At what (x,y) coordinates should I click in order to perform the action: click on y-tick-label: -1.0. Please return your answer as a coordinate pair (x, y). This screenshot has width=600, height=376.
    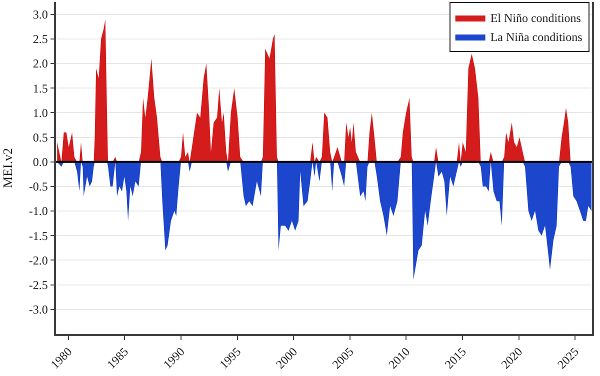
    Looking at the image, I should click on (38, 211).